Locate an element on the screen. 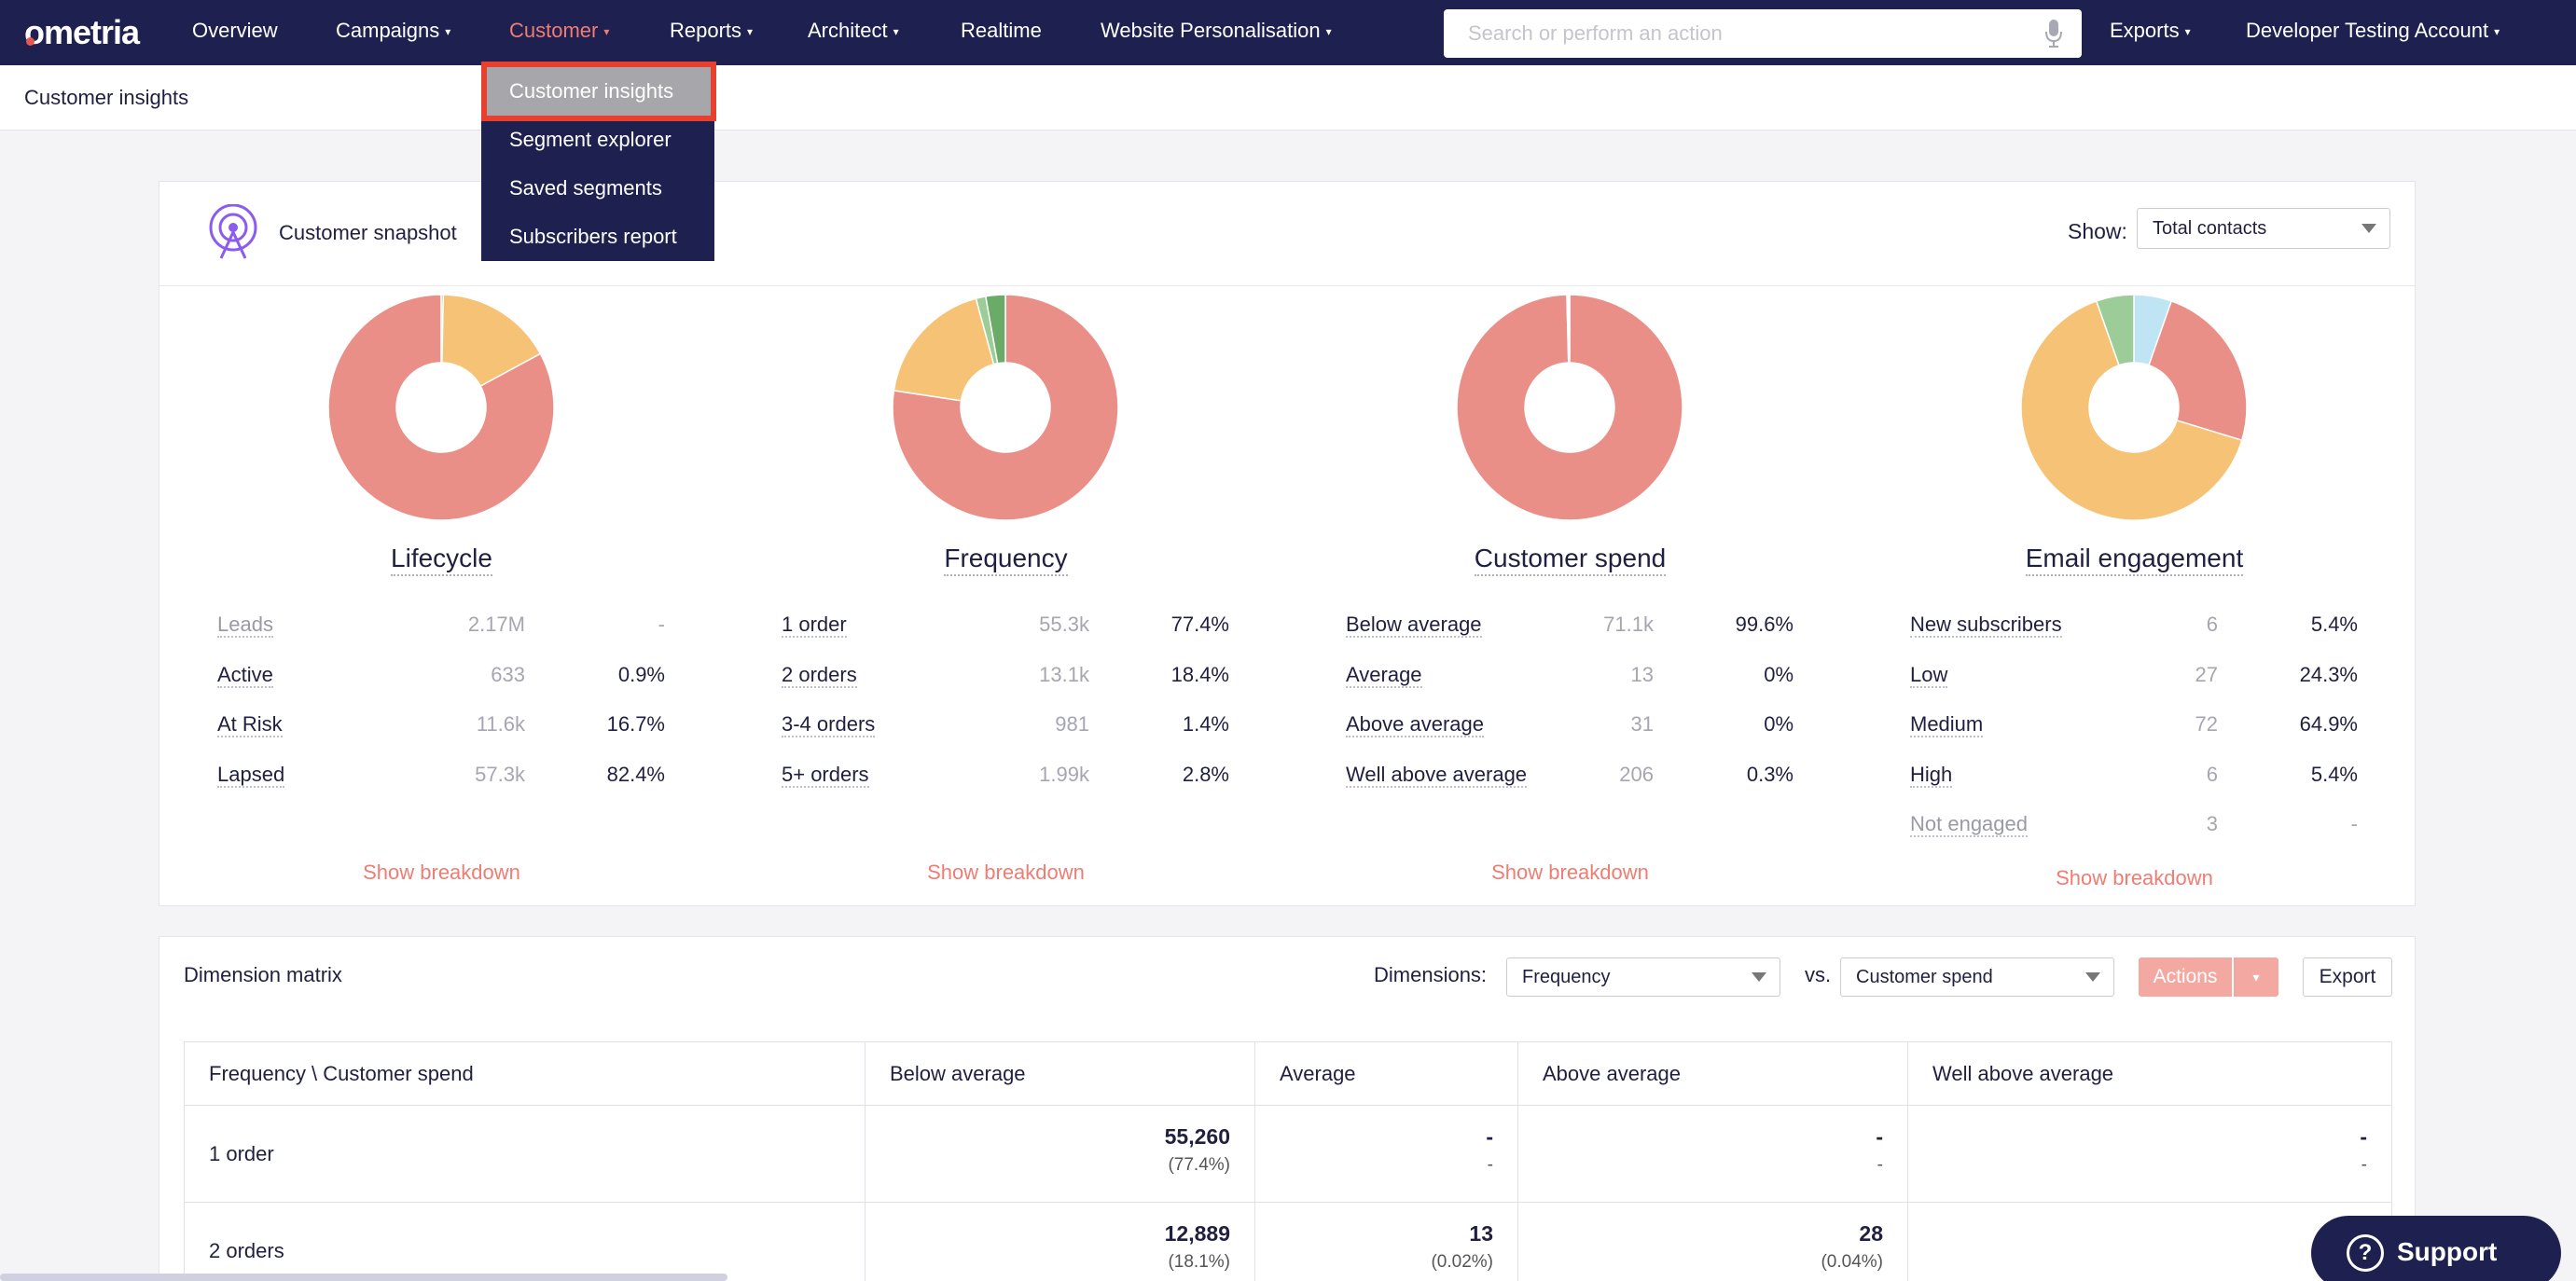 The height and width of the screenshot is (1281, 2576). show-select: Total contacts is located at coordinates (2263, 229).